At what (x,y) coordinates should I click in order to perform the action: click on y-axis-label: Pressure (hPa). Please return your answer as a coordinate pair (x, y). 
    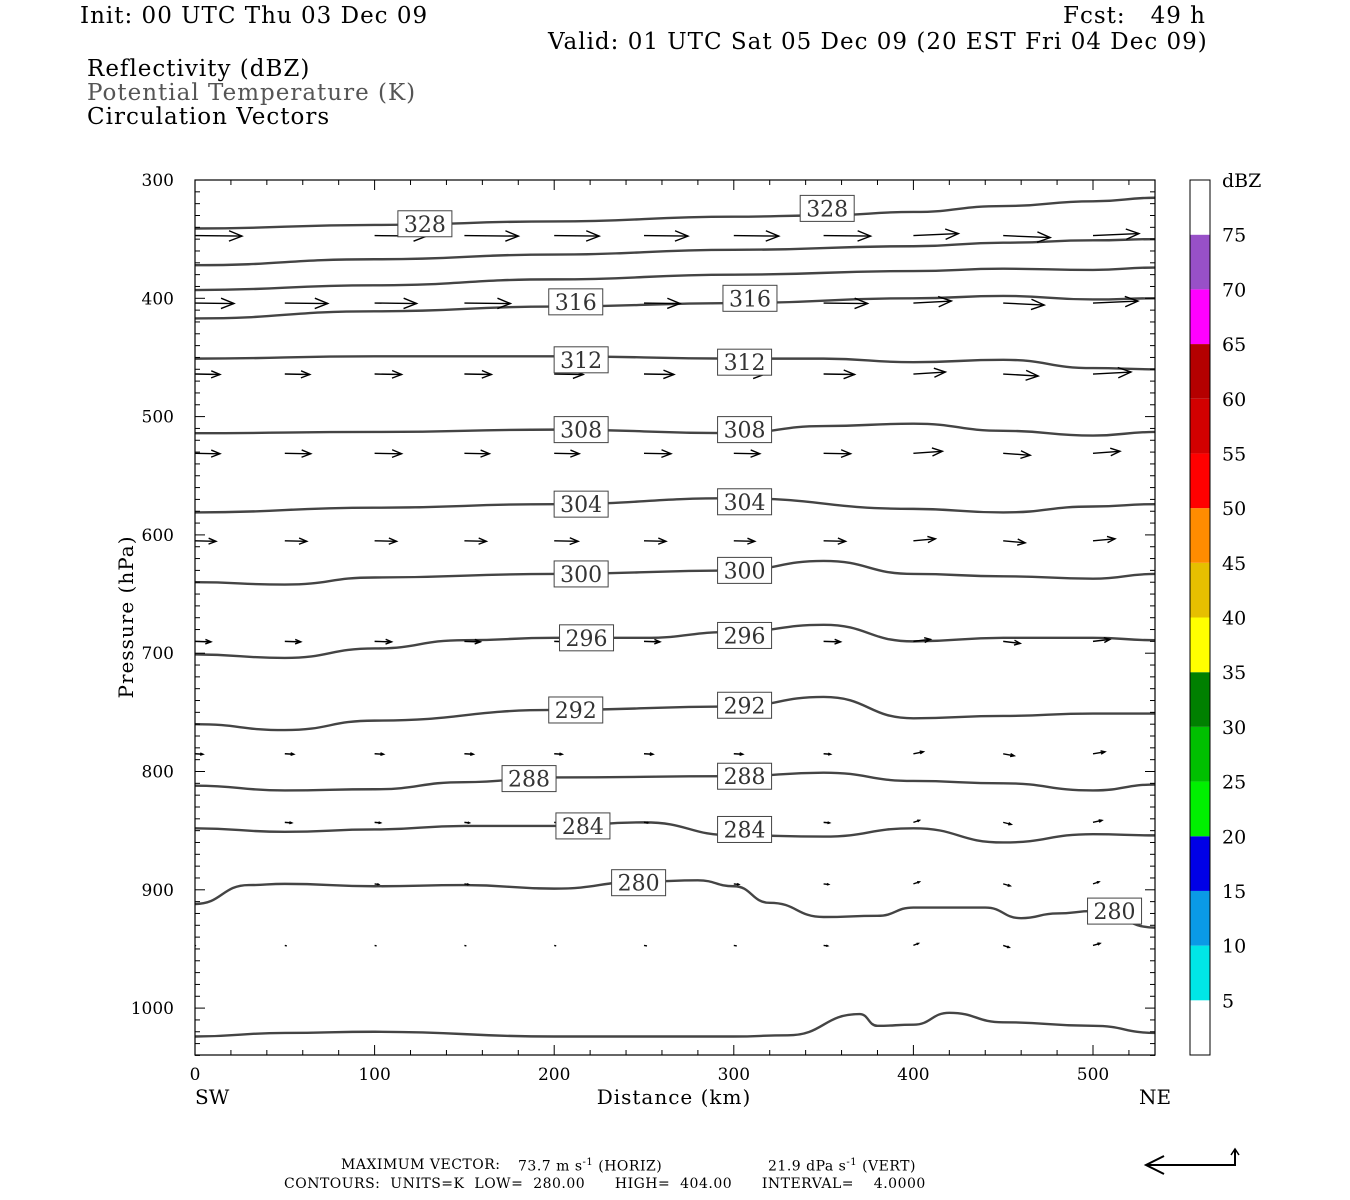
    Looking at the image, I should click on (126, 617).